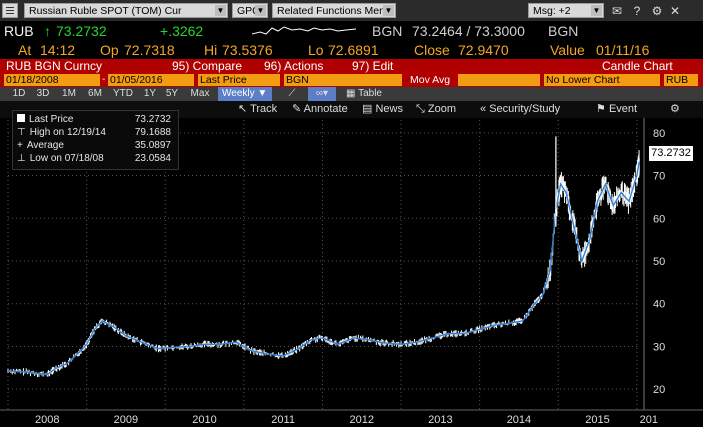 The image size is (703, 427). I want to click on legend-low: ⊥ Low on 07/18/08 23.0584, so click(96, 158).